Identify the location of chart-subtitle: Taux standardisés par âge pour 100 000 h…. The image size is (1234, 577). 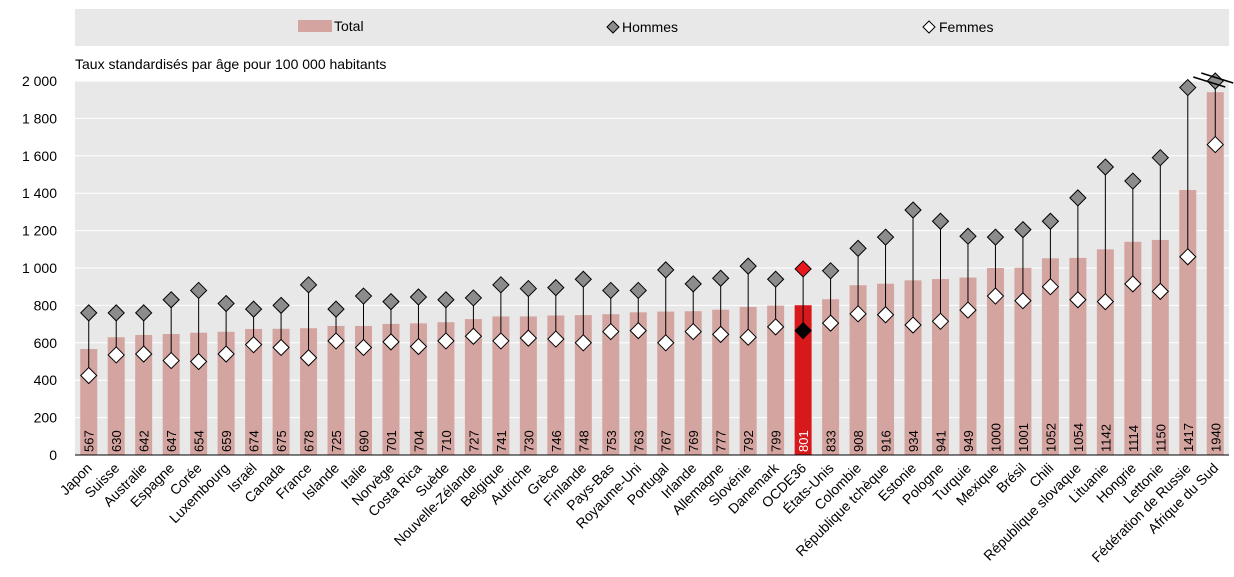
(230, 64).